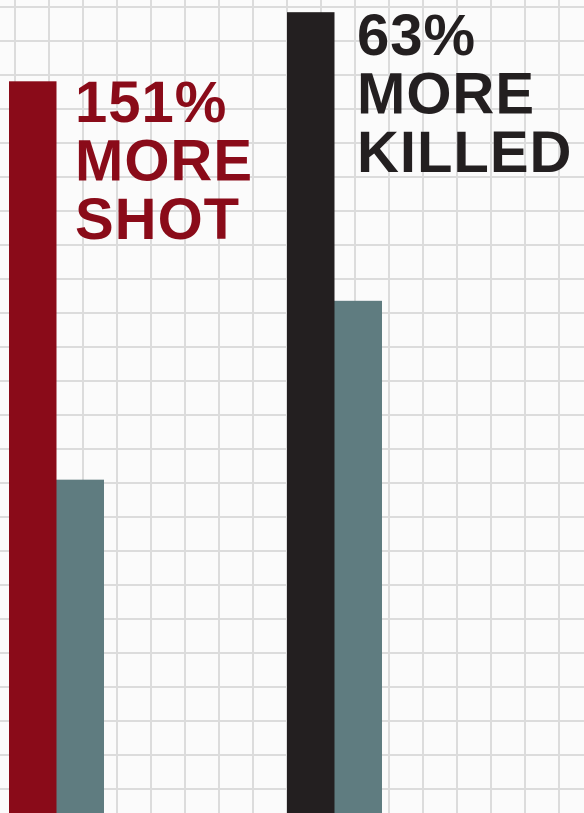 The height and width of the screenshot is (813, 584). Describe the element at coordinates (464, 152) in the screenshot. I see `annotation-line: KILLED` at that location.